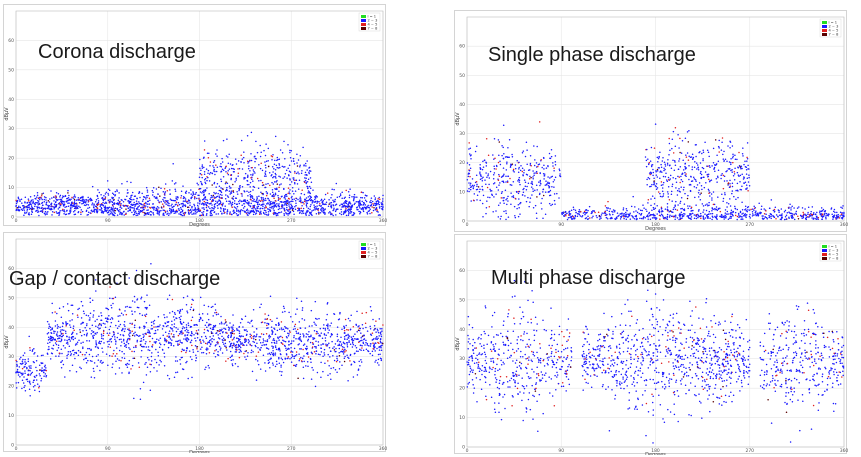 The height and width of the screenshot is (457, 861). I want to click on x-tick-label: 0, so click(467, 225).